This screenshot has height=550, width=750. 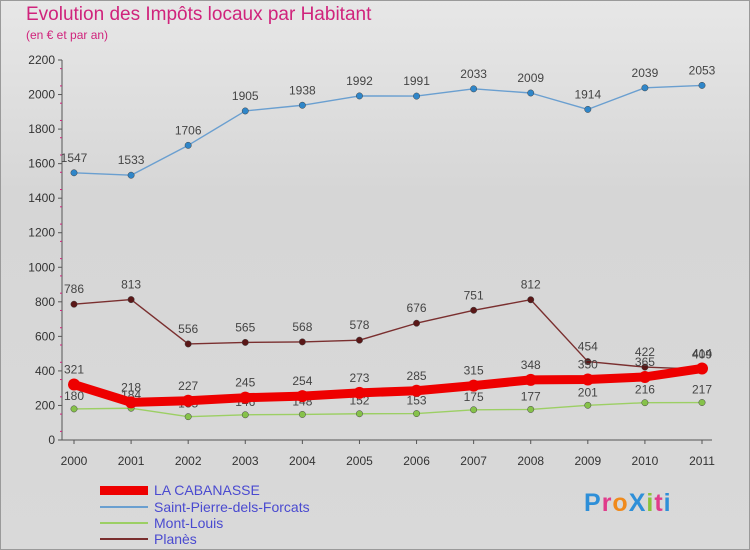 I want to click on data-label: 1706, so click(x=188, y=130).